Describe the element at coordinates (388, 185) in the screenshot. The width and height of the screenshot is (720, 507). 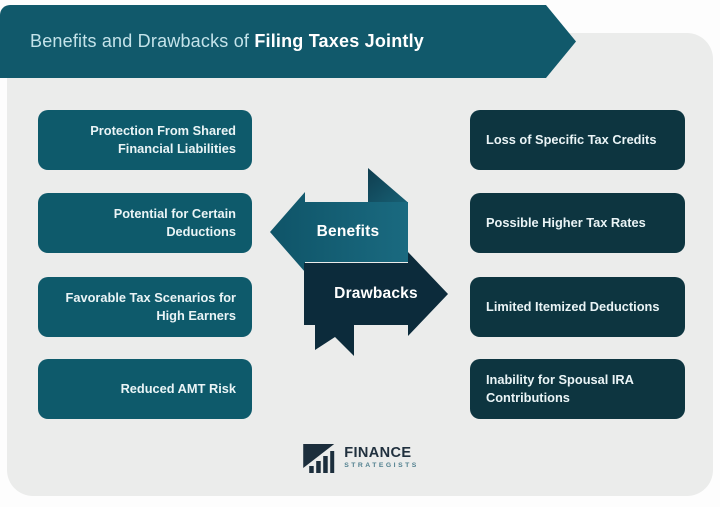
I see `ribbon-top-fold` at that location.